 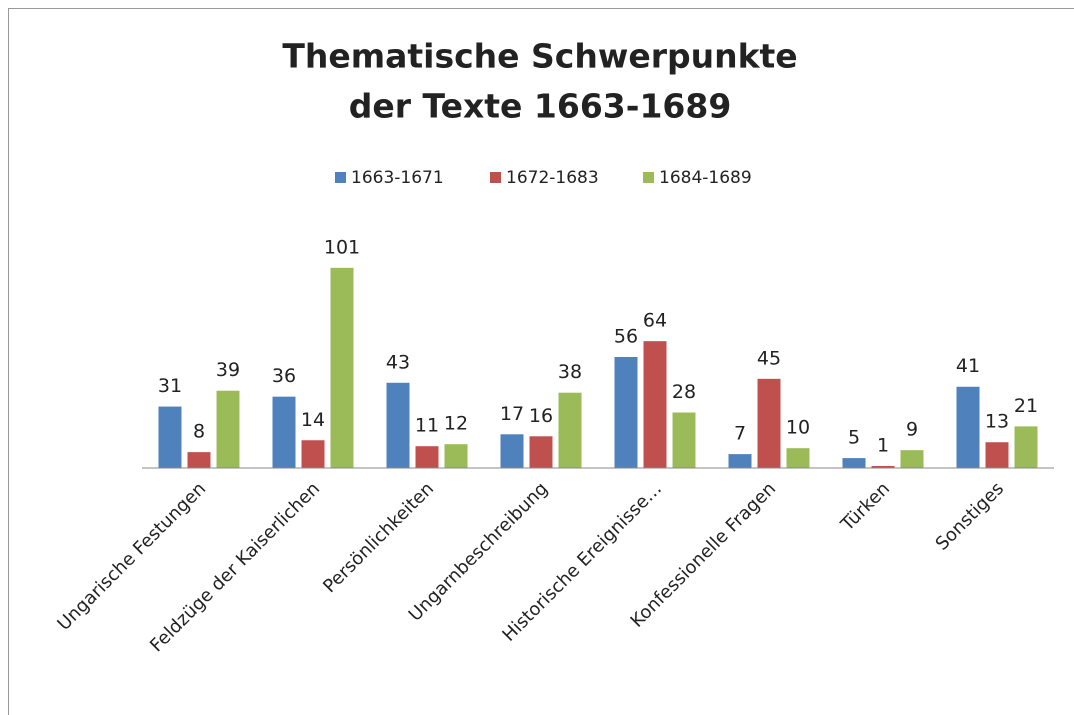 What do you see at coordinates (769, 358) in the screenshot?
I see `data-label: 45` at bounding box center [769, 358].